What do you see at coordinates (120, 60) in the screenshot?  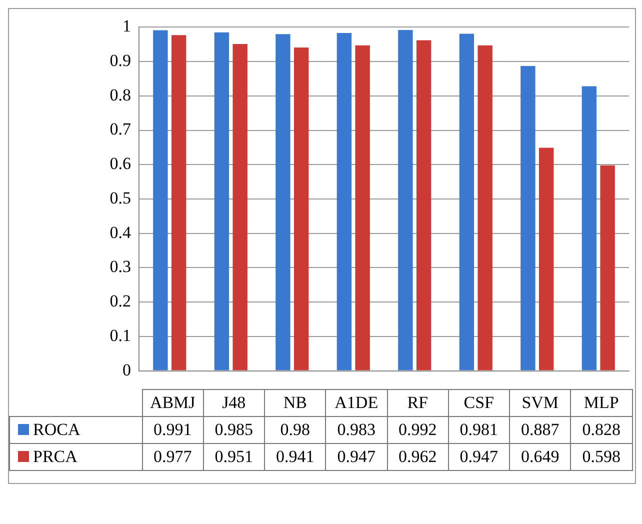 I see `y-tick-label: 0.9` at bounding box center [120, 60].